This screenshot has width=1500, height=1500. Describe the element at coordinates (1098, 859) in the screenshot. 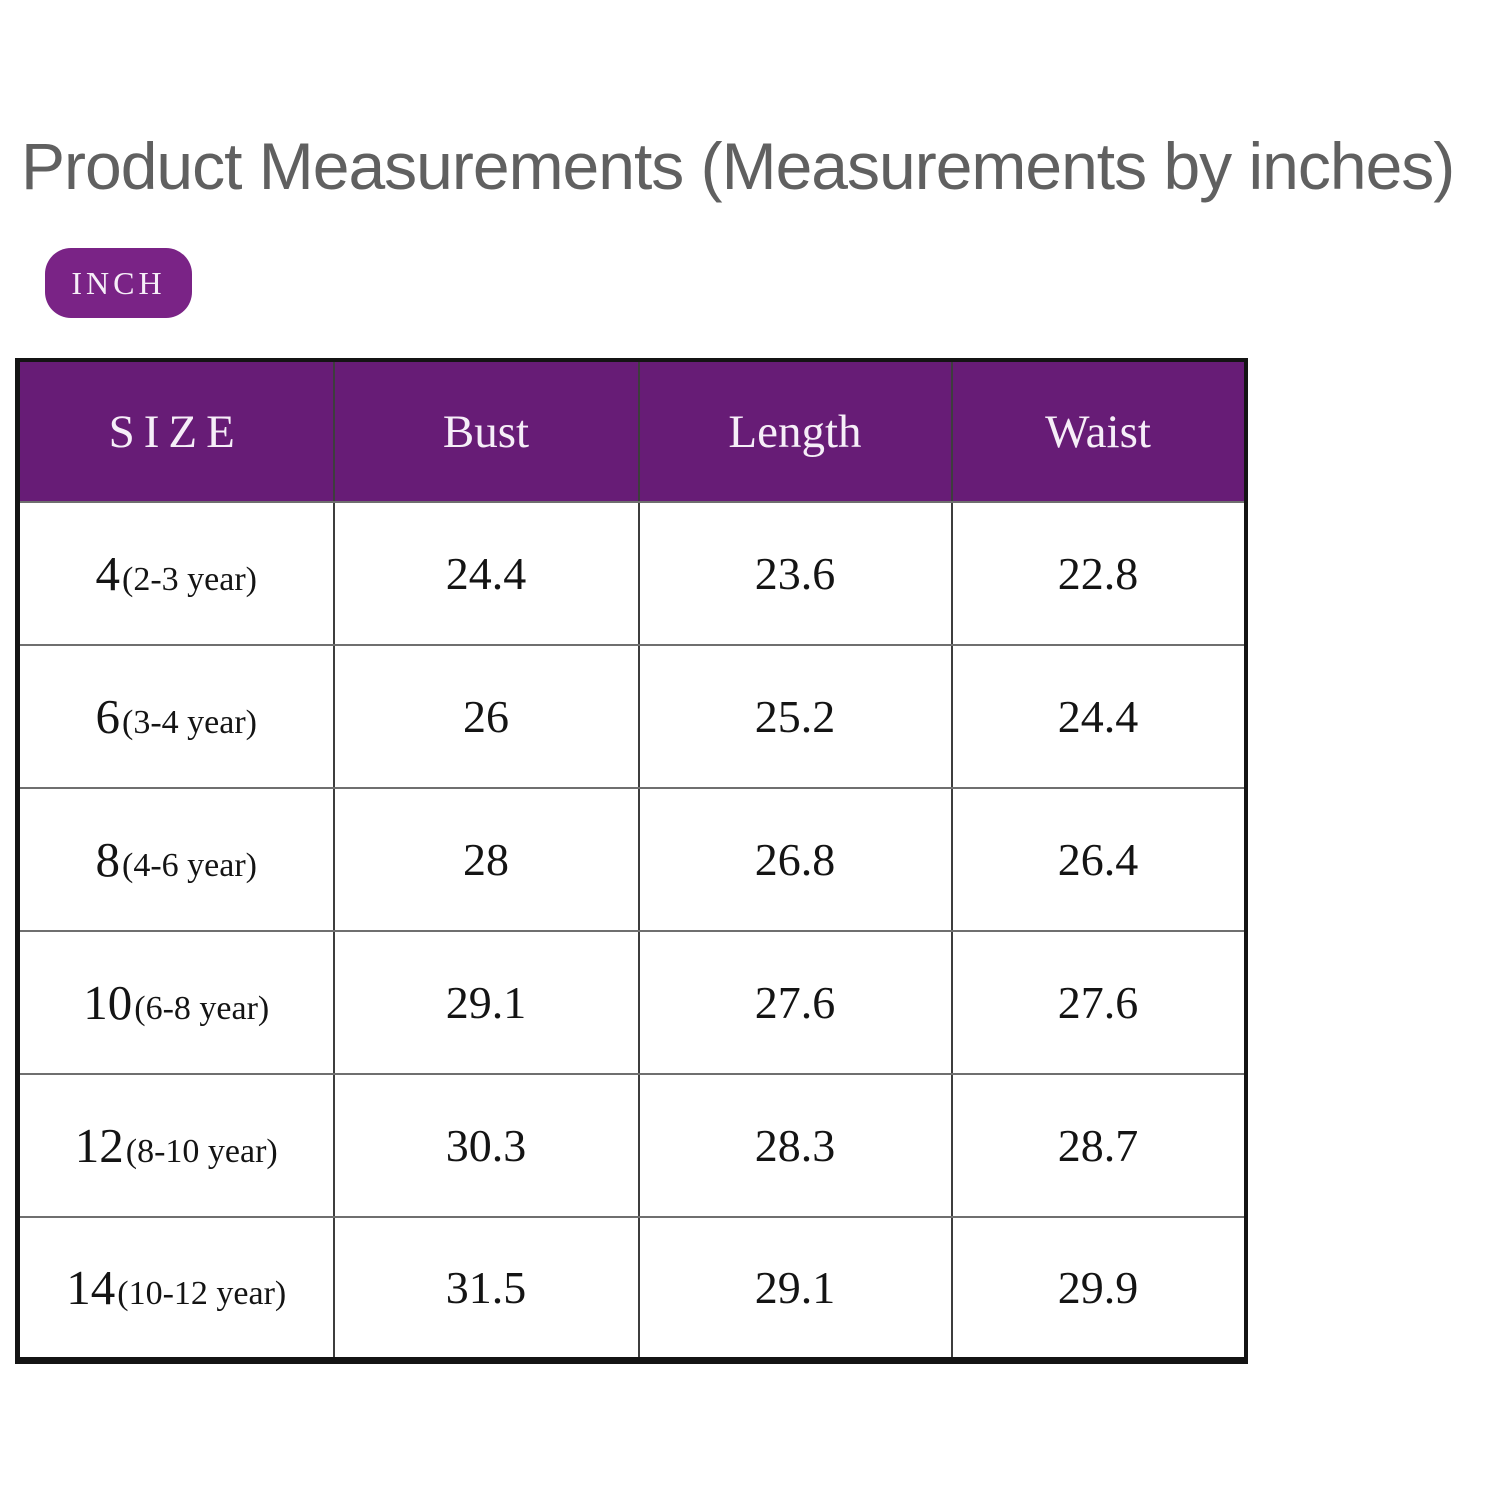

I see `waist-cell: 26.4` at that location.